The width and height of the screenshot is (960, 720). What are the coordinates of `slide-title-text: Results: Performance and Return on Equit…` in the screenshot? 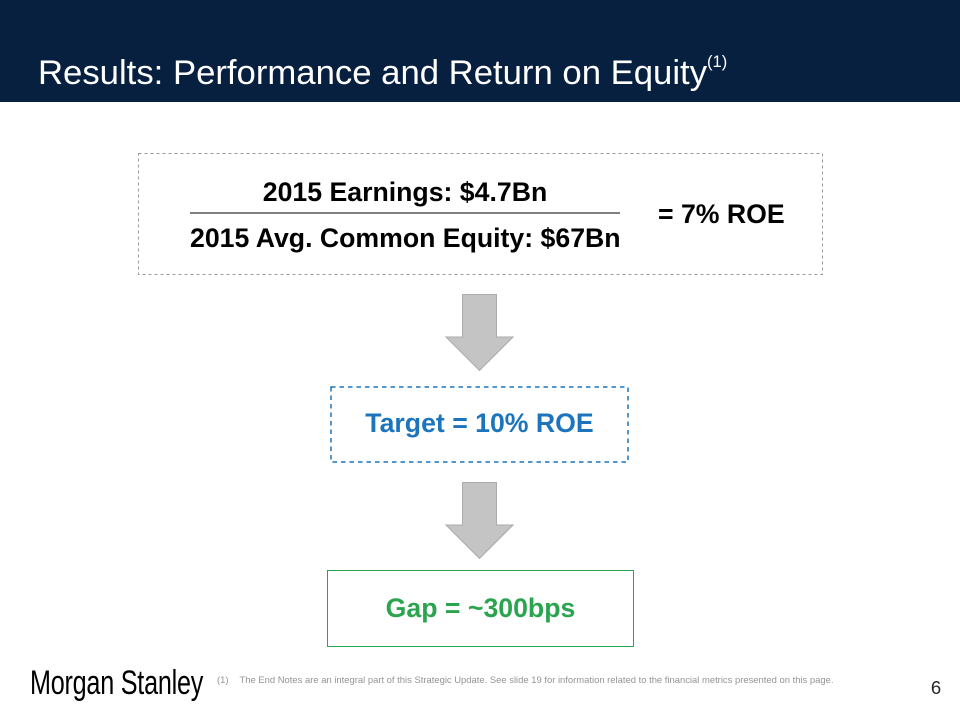 It's located at (373, 73).